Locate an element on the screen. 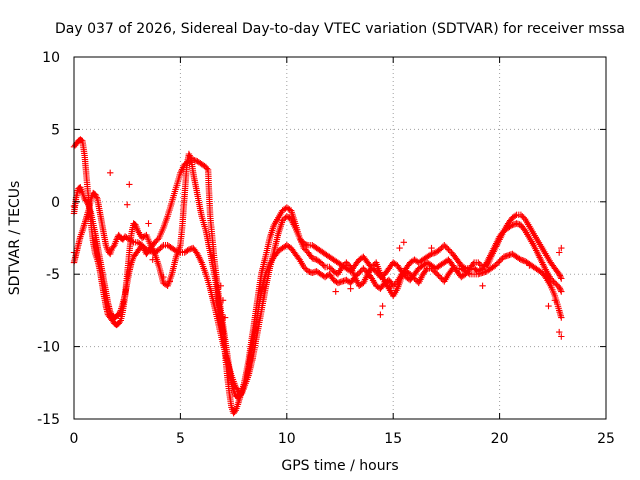 This screenshot has height=480, width=640. x-axis-label: GPS time / hours is located at coordinates (339, 466).